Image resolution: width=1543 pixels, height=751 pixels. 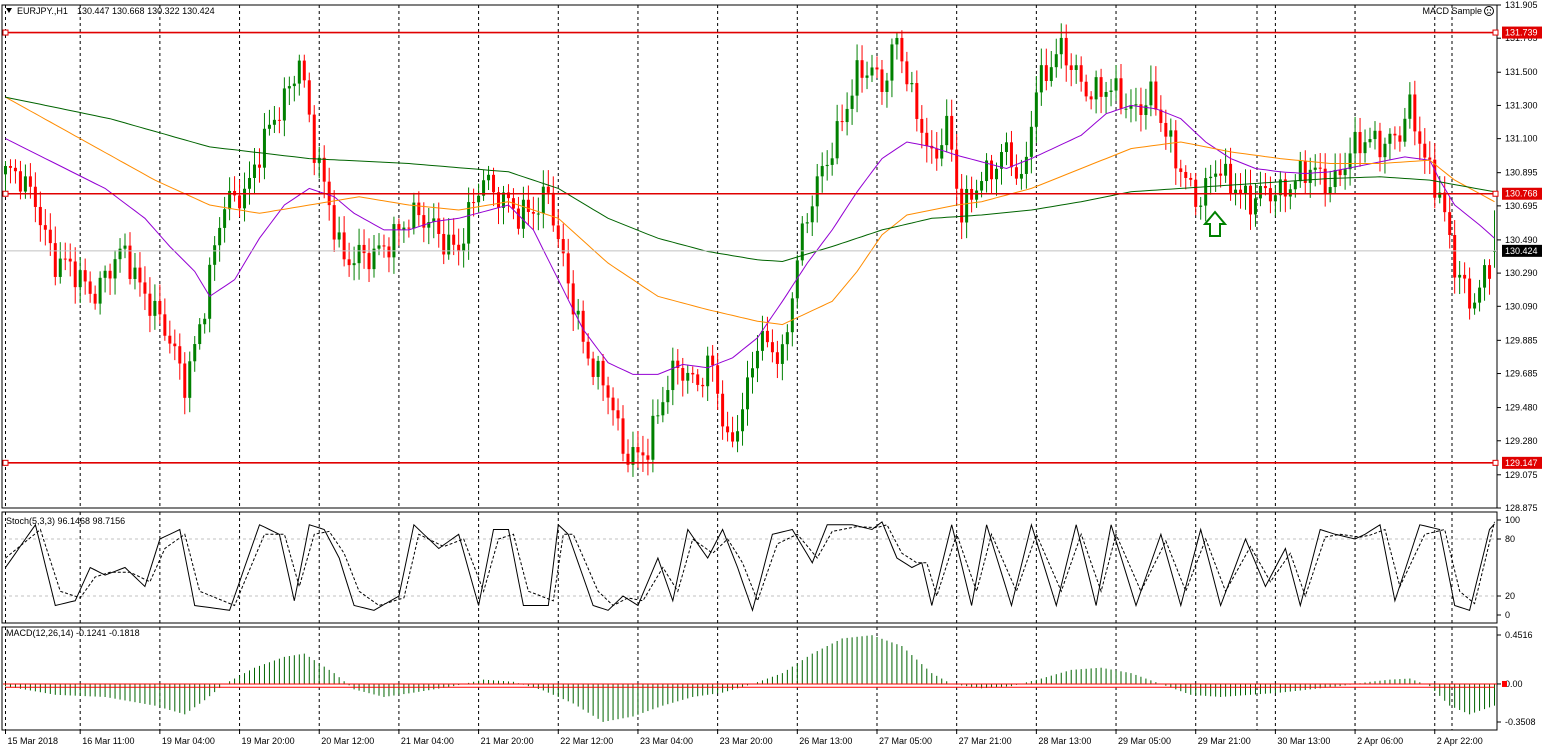 What do you see at coordinates (1521, 306) in the screenshot?
I see `price-tick-label: 130.090` at bounding box center [1521, 306].